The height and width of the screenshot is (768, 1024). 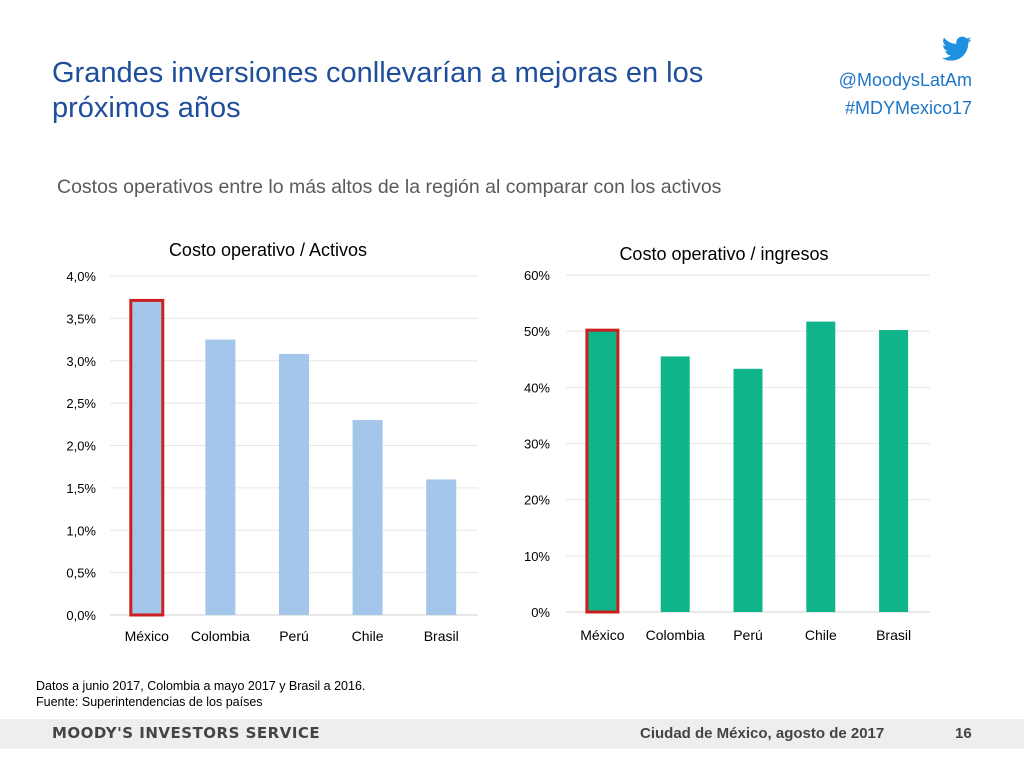 I want to click on chart-2-title: Costo operativo / ingresos, so click(x=723, y=254).